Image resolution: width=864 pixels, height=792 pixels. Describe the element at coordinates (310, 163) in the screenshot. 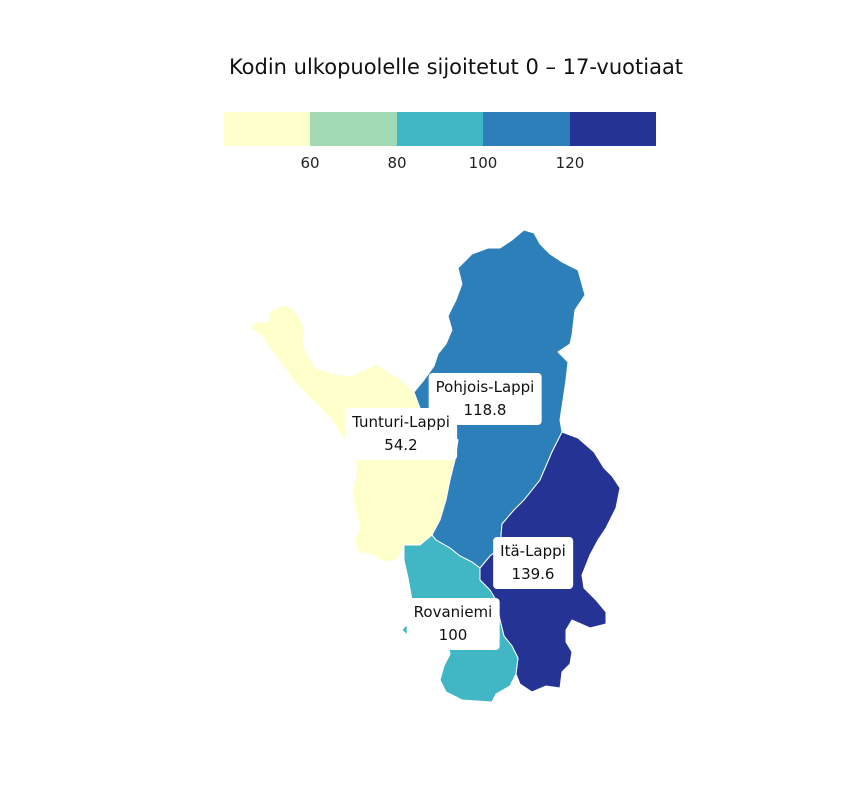

I see `legend-tick: 60` at that location.